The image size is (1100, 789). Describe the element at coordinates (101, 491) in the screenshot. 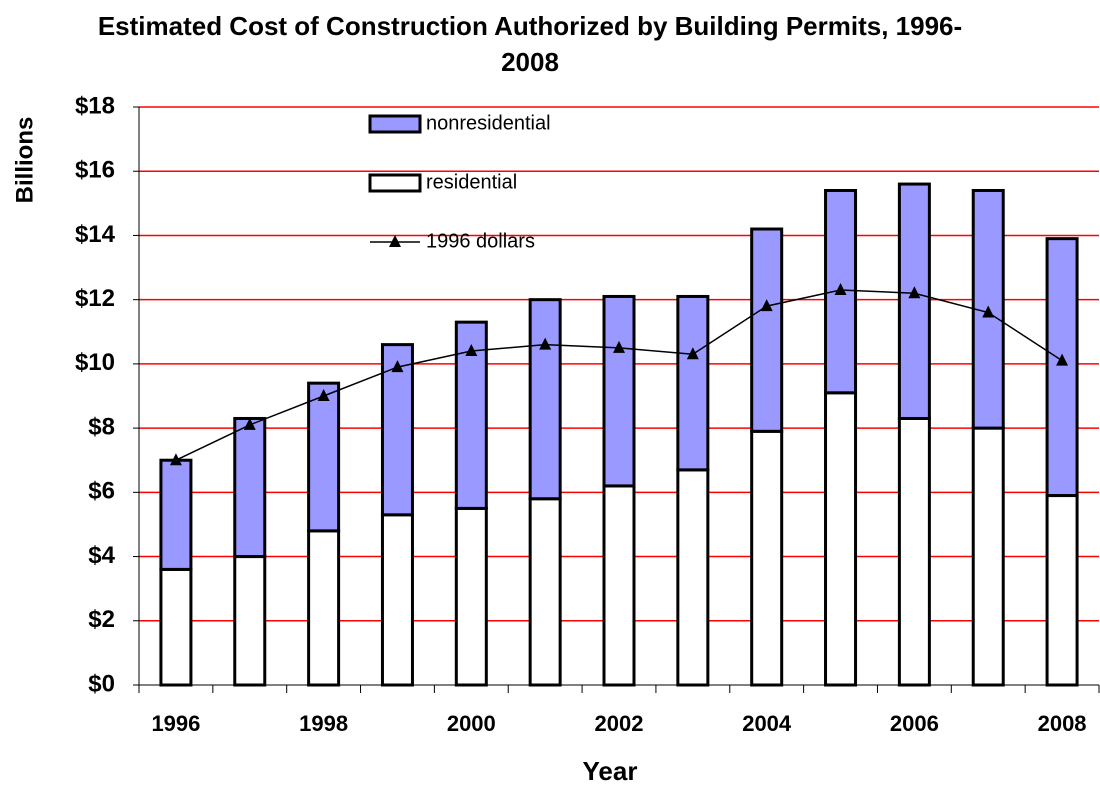

I see `y-tick-label: $6` at that location.